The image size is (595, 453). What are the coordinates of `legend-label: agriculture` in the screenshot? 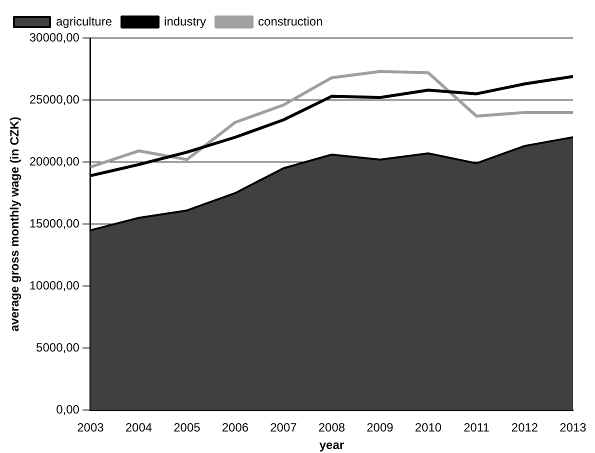 It's located at (84, 21).